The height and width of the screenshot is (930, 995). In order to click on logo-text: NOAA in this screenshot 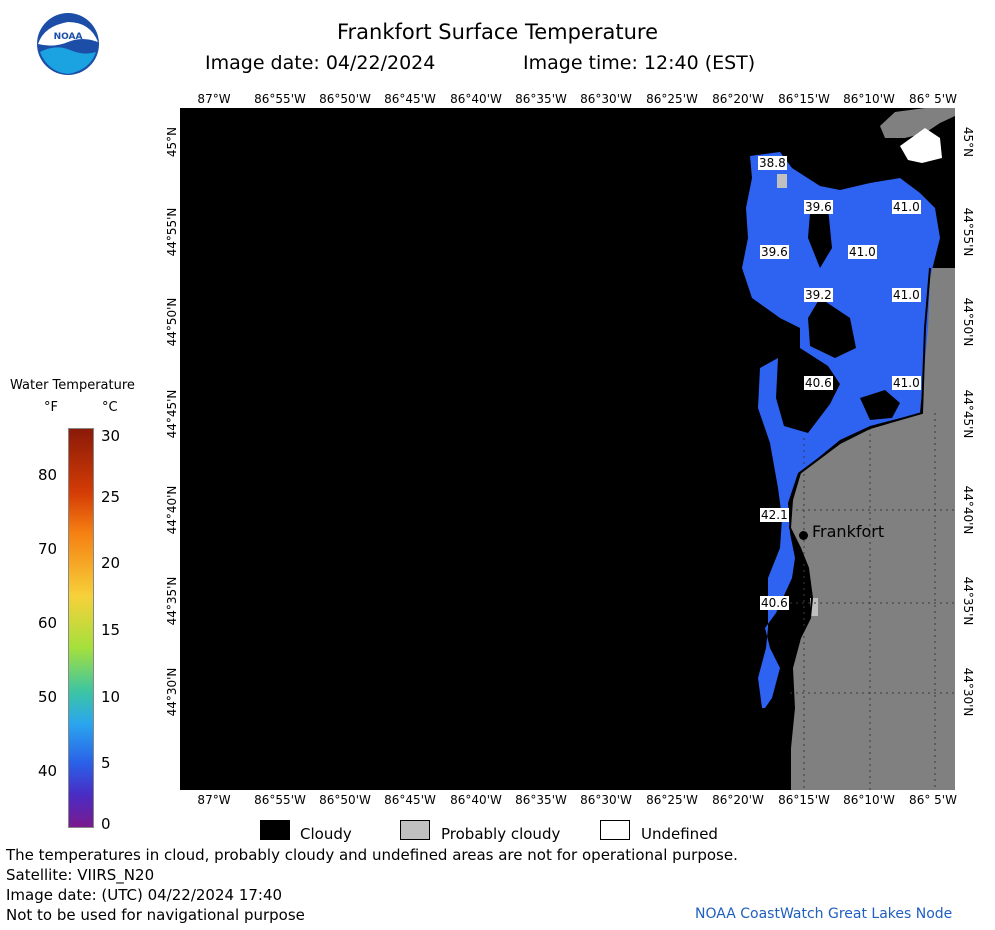, I will do `click(68, 37)`.